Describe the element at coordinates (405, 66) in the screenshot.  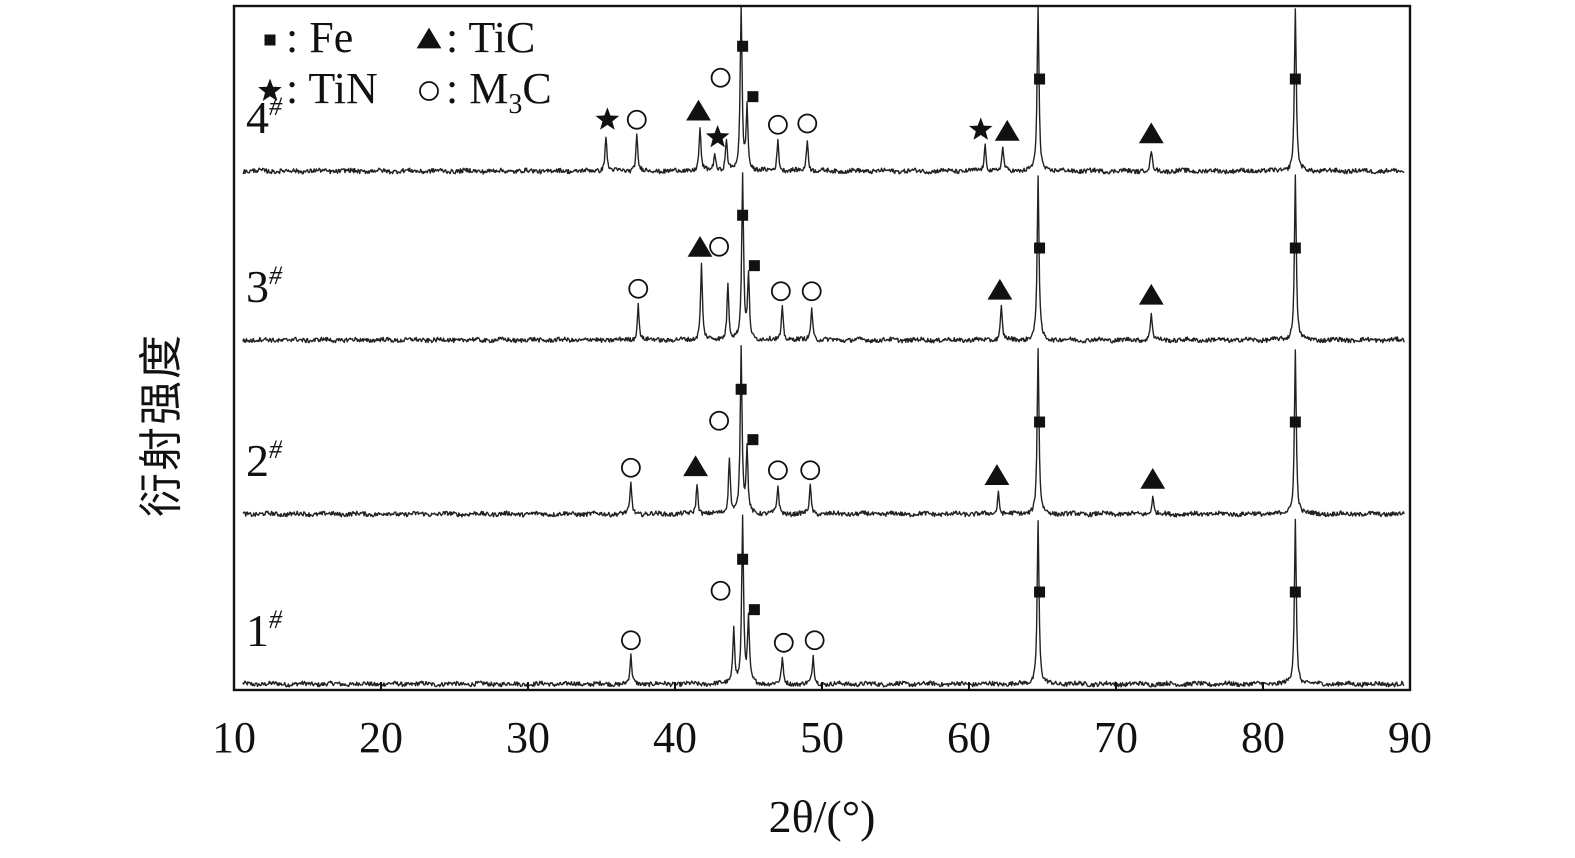
I see `legend: : Fe : TiC : TiN : M3C` at that location.